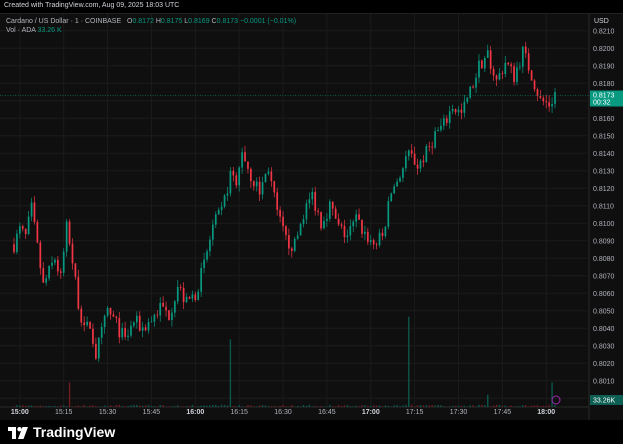 The width and height of the screenshot is (623, 444). What do you see at coordinates (268, 21) in the screenshot?
I see `change-value: −0.0001 (−0.01%)` at bounding box center [268, 21].